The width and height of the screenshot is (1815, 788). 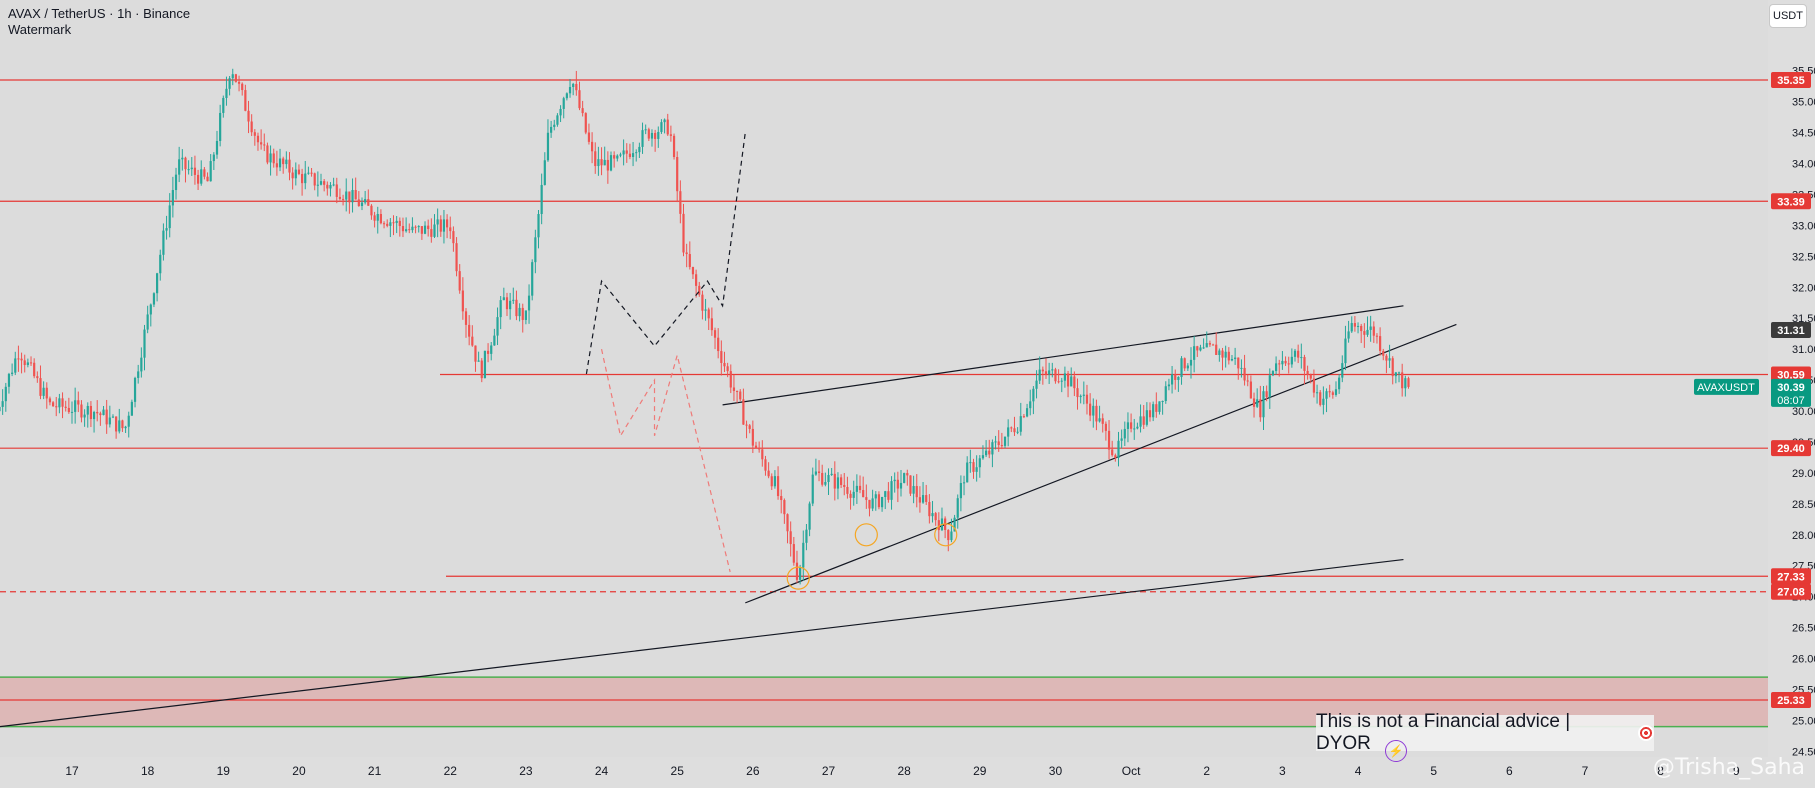 What do you see at coordinates (99, 22) in the screenshot?
I see `chart-header: AVAX / TetherUS · 1h · Binance Watermark` at bounding box center [99, 22].